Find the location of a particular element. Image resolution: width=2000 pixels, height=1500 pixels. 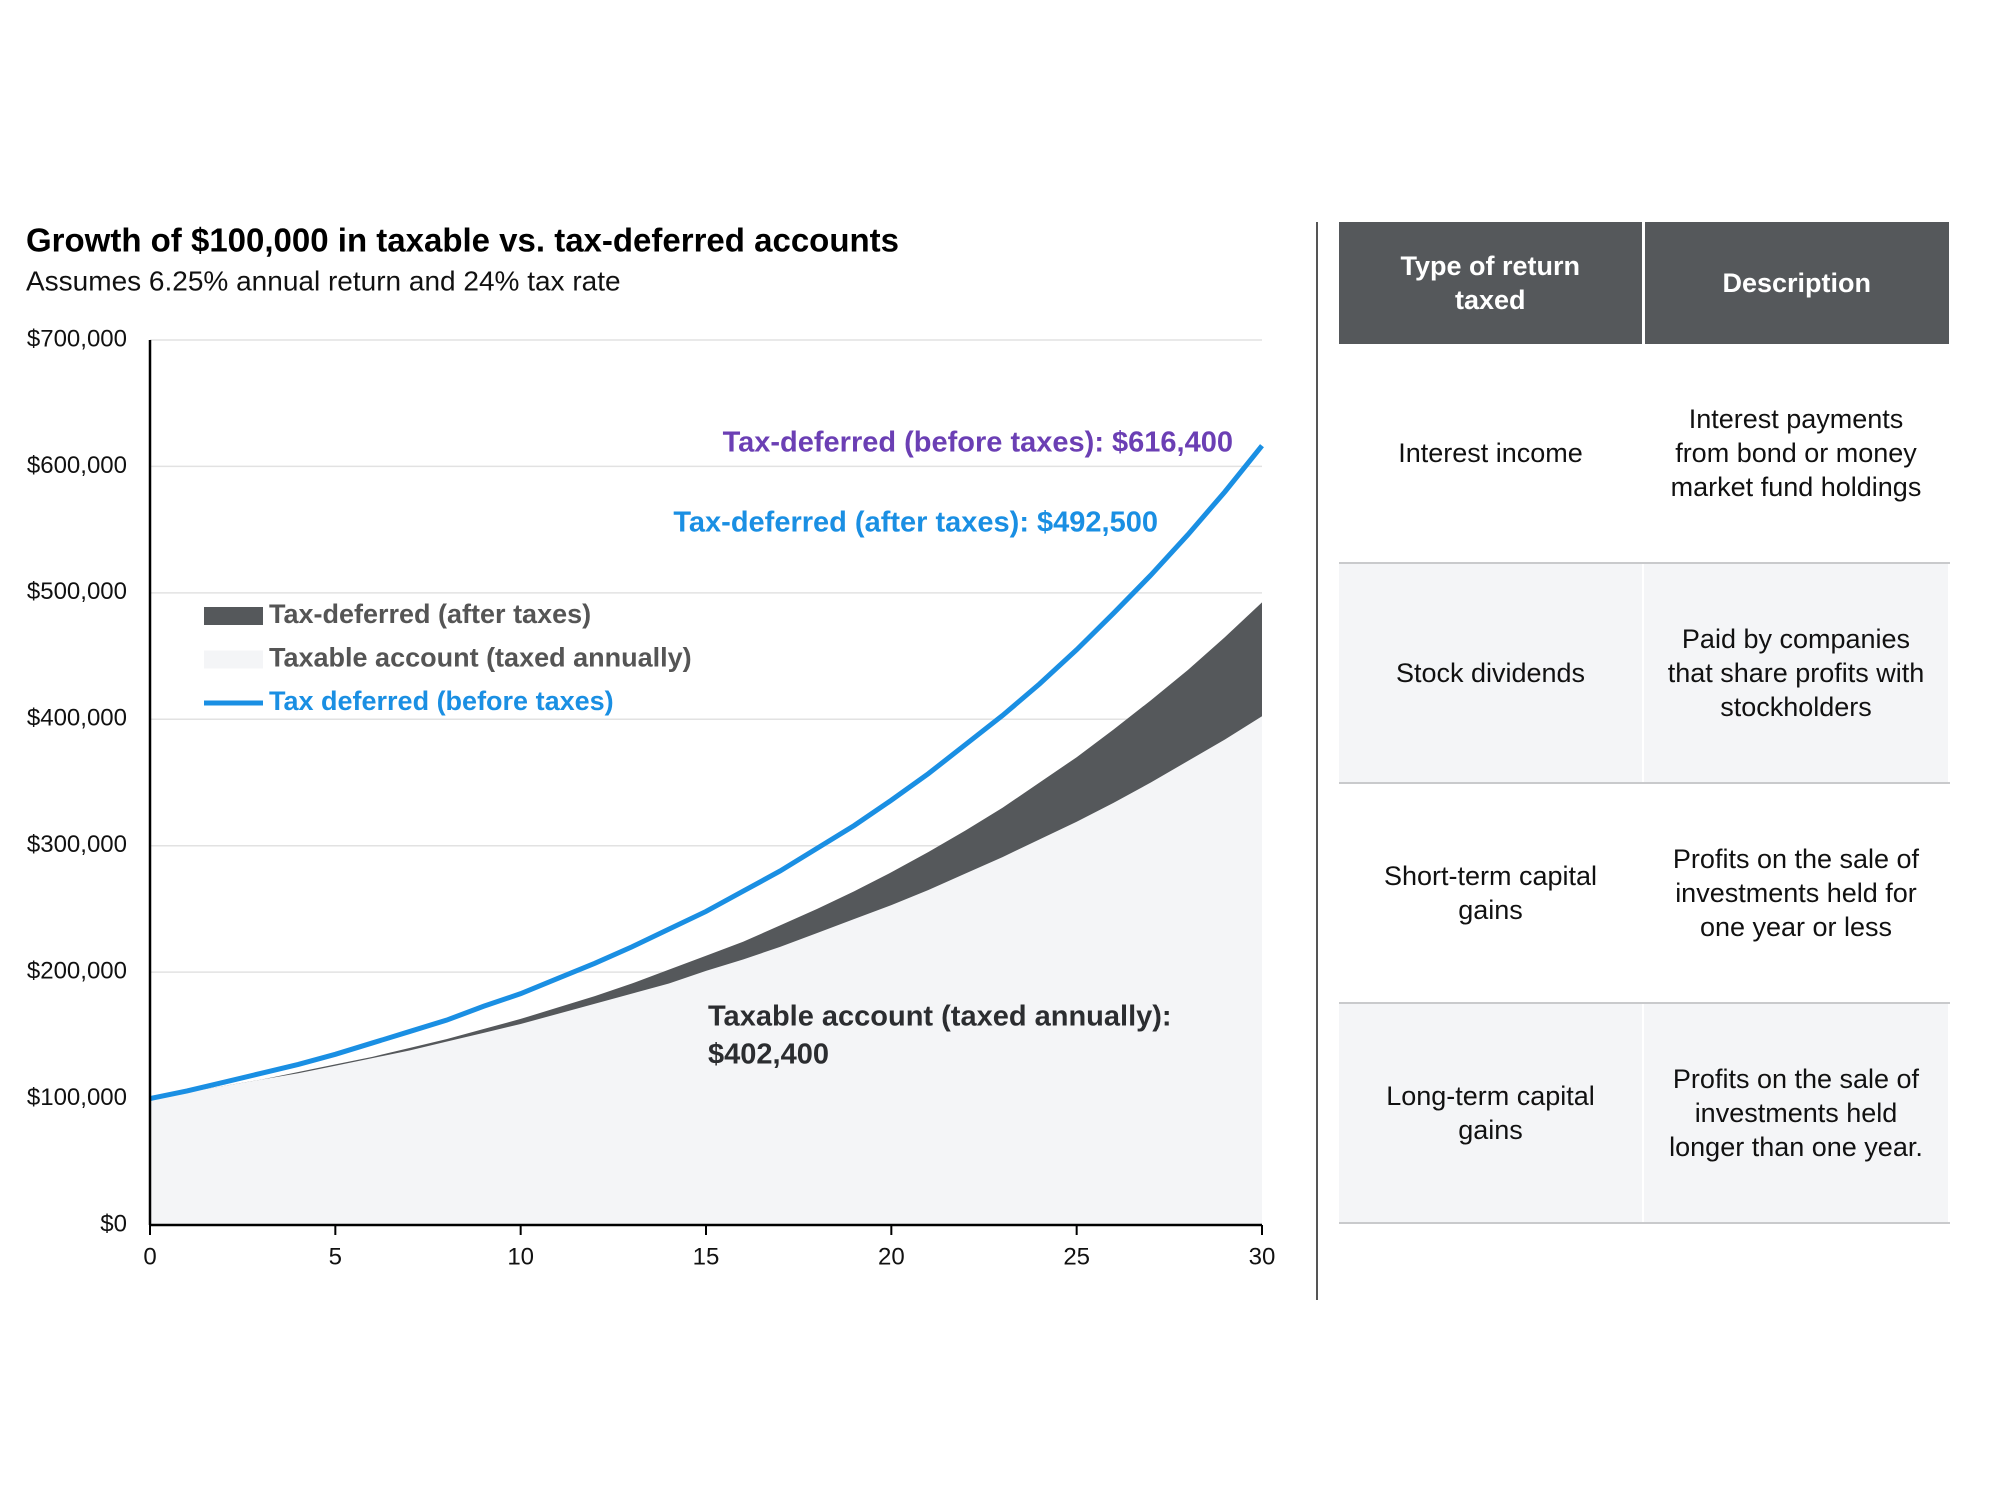

y-tick-label: $300,000 is located at coordinates (77, 844).